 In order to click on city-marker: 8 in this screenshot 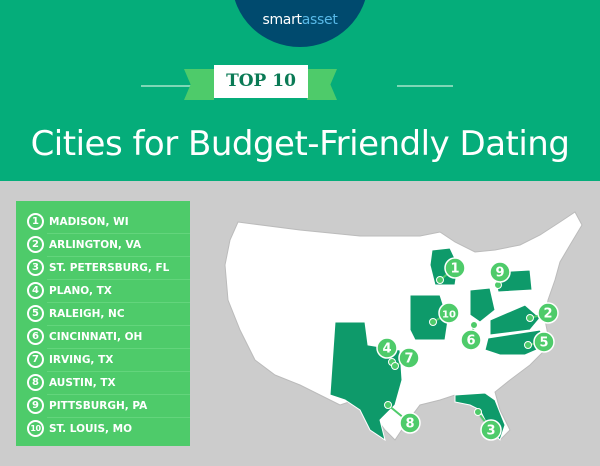, I will do `click(402, 417)`.